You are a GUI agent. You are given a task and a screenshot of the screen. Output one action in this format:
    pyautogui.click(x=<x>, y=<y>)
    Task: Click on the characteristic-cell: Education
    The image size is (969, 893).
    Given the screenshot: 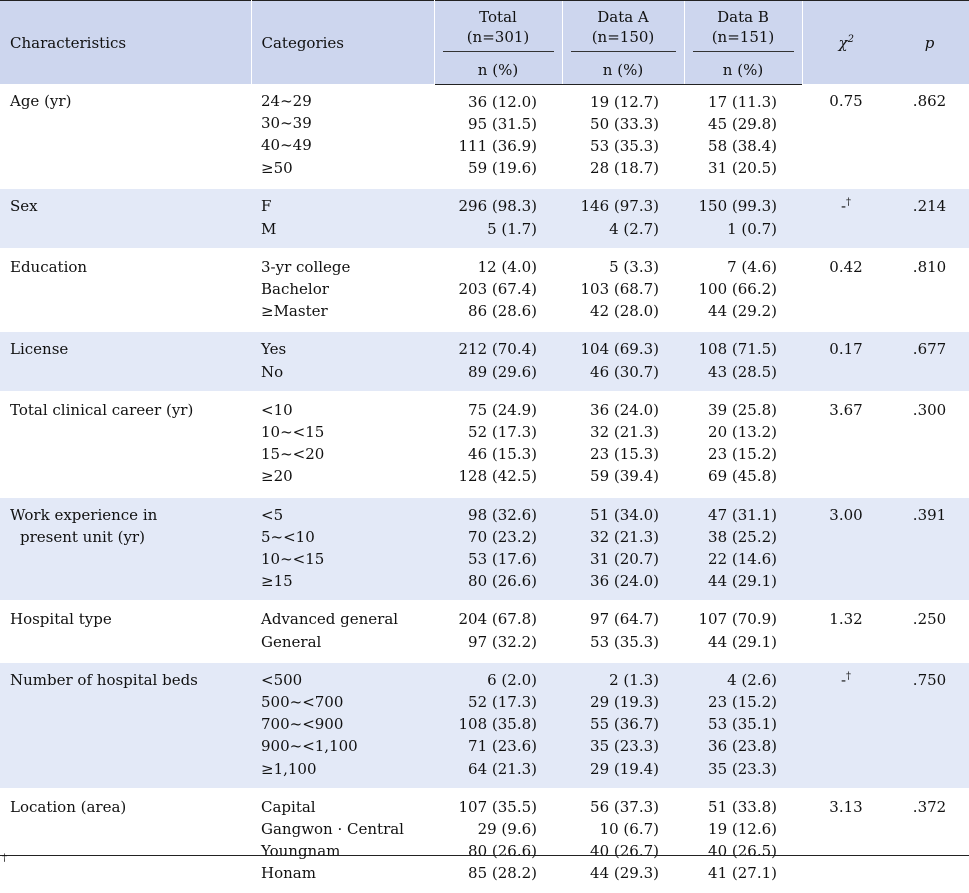 What is the action you would take?
    pyautogui.click(x=125, y=289)
    